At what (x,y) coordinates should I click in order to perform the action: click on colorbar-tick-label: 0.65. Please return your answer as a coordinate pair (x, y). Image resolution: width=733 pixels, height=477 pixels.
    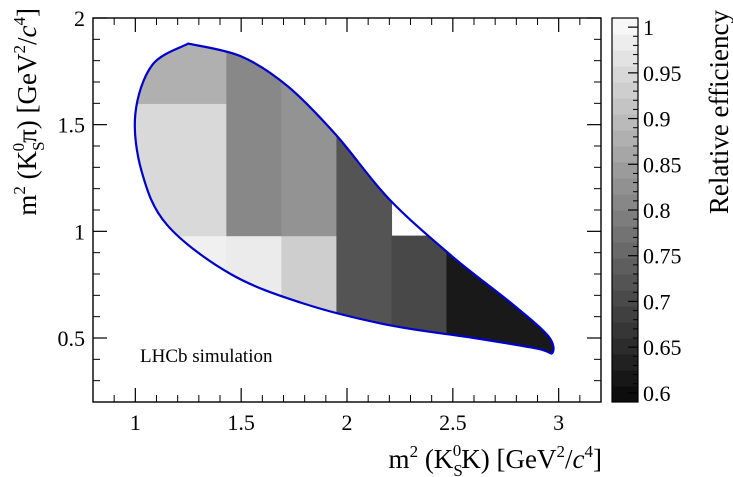
    Looking at the image, I should click on (662, 347).